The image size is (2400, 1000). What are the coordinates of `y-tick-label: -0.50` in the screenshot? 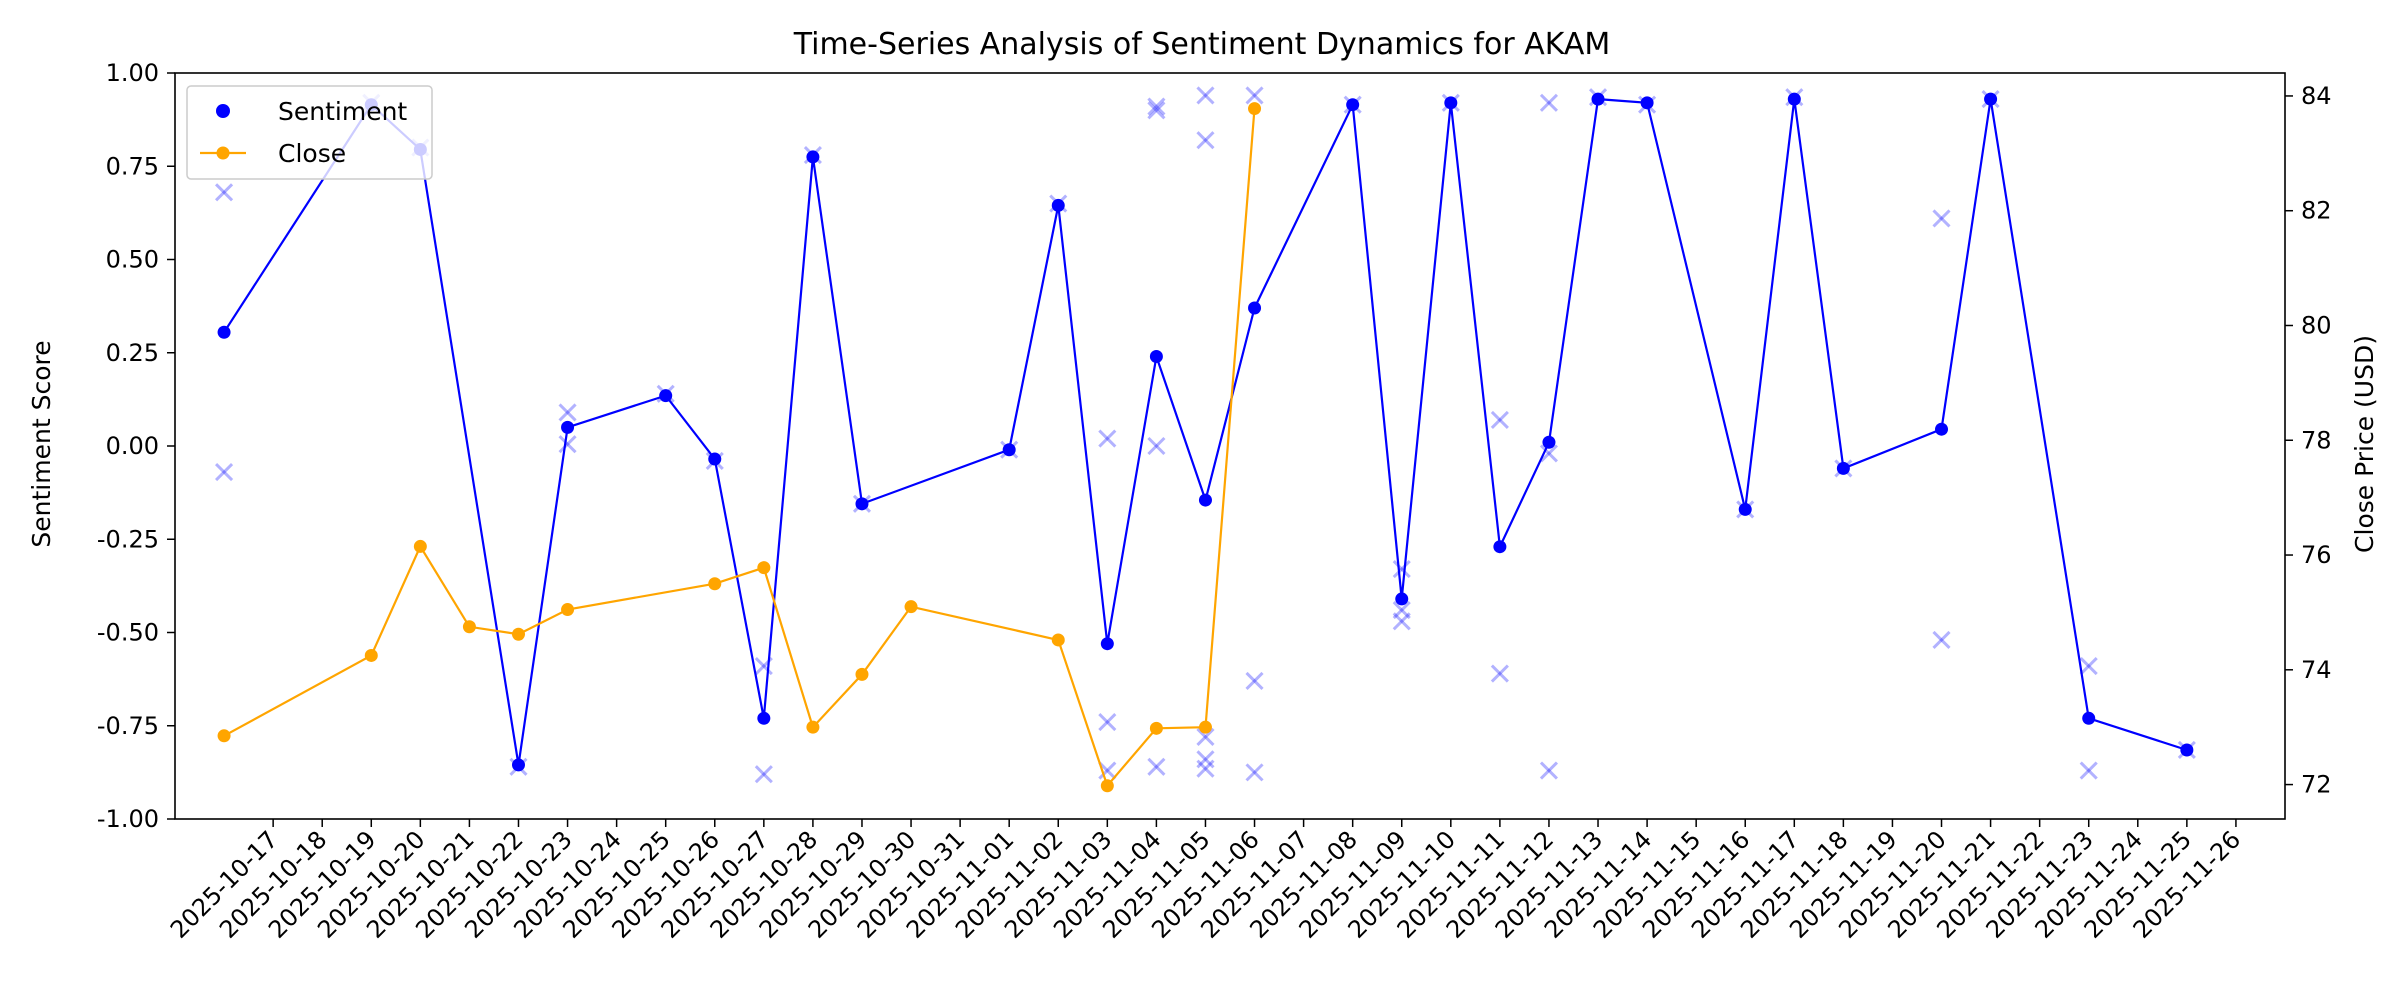 It's located at (128, 633).